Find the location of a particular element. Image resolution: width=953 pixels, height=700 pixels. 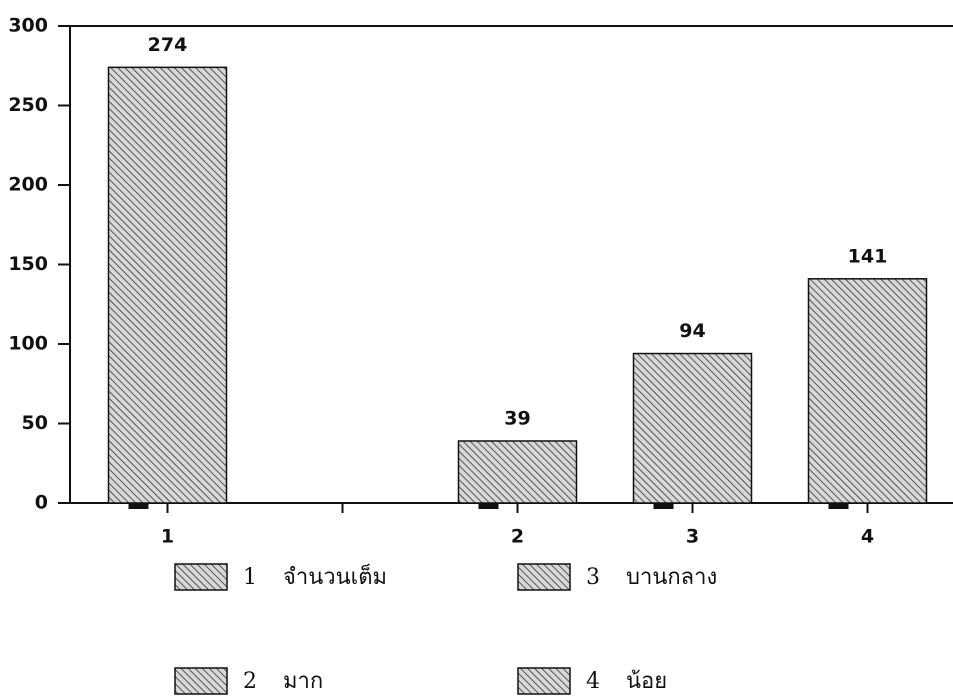

y-tick-label: 150 is located at coordinates (28, 264).